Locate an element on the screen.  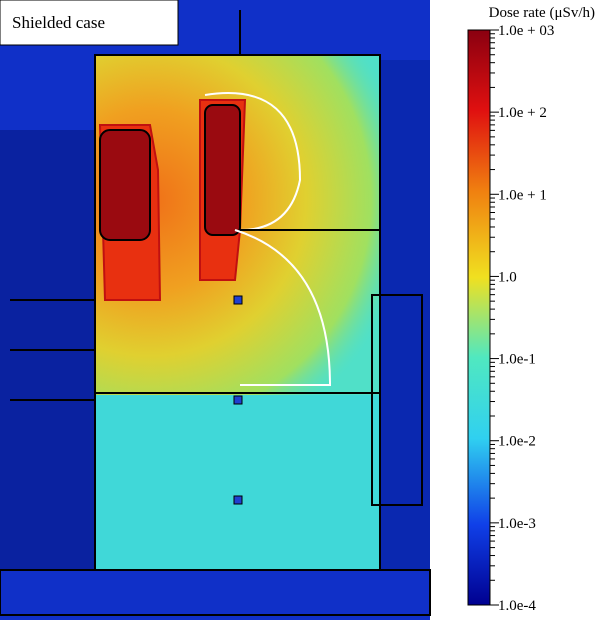
tick-label: 1.0e + 2 is located at coordinates (522, 113).